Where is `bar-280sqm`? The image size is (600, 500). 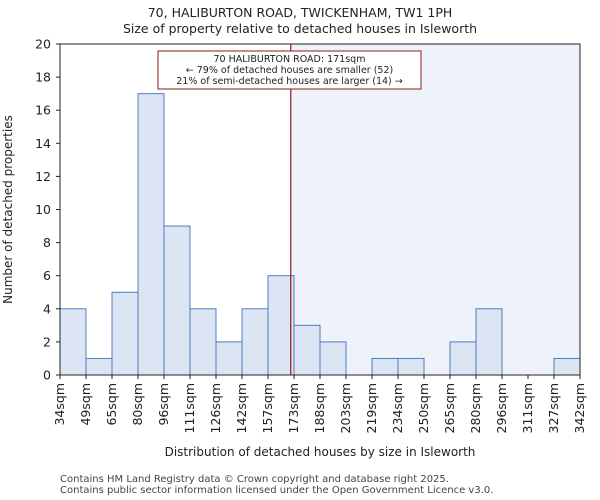 bar-280sqm is located at coordinates (489, 342).